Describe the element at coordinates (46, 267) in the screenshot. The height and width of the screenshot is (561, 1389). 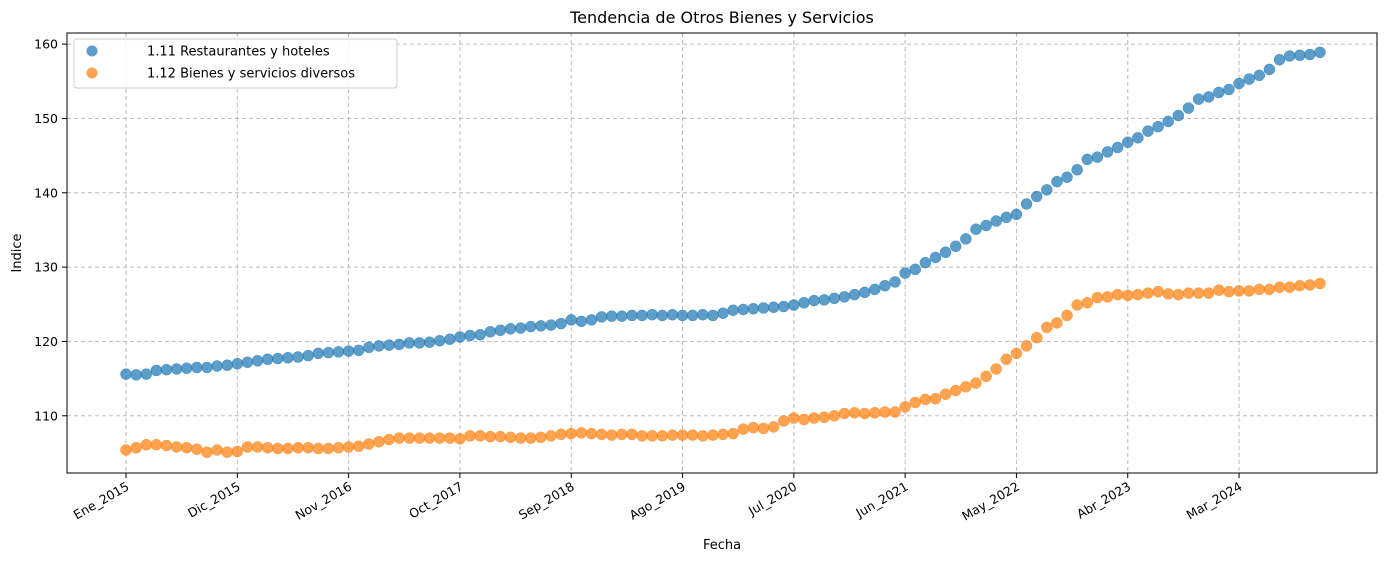
I see `y-tick-label: 130` at that location.